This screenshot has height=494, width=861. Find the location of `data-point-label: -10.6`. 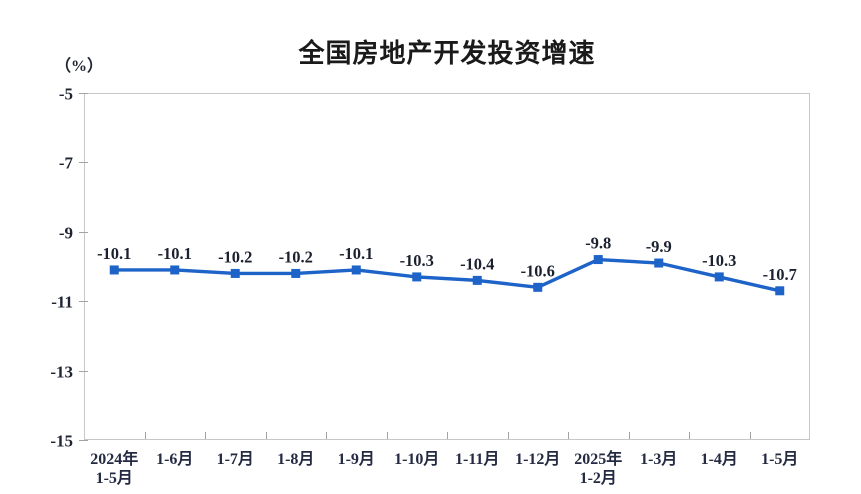

data-point-label: -10.6 is located at coordinates (538, 270).